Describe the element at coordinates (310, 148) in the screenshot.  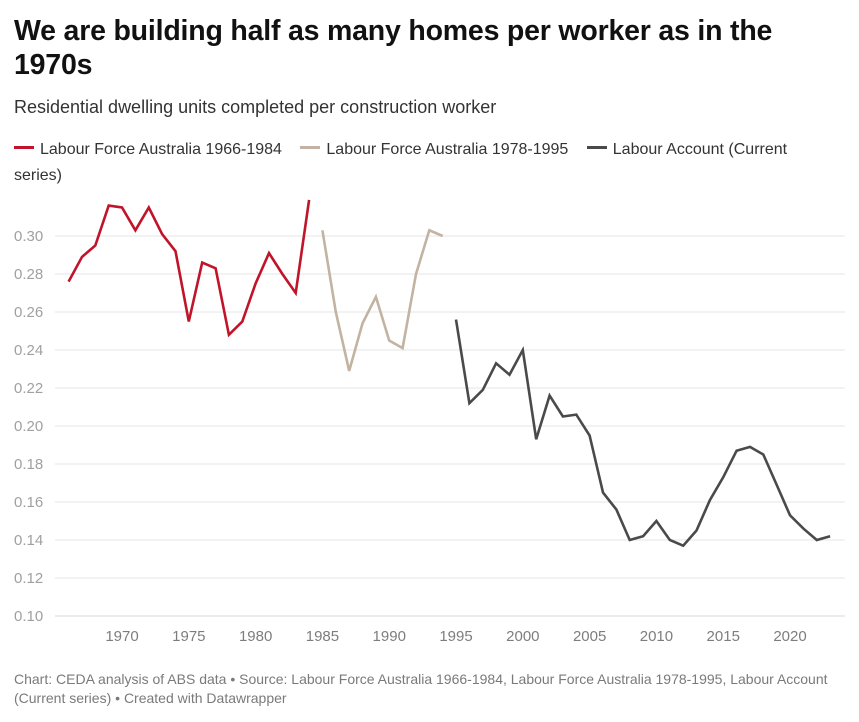
I see `legend-swatch-beige` at that location.